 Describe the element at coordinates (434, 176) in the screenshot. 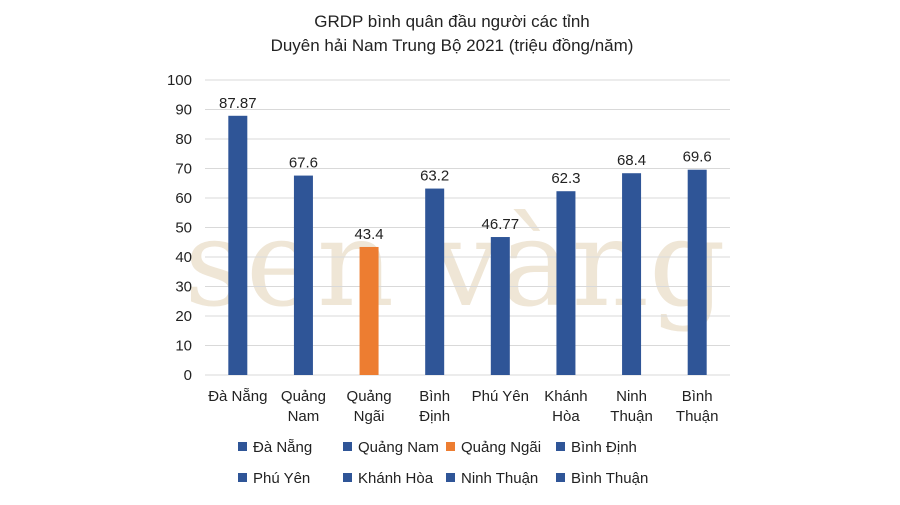

I see `data-label: 63.2` at that location.